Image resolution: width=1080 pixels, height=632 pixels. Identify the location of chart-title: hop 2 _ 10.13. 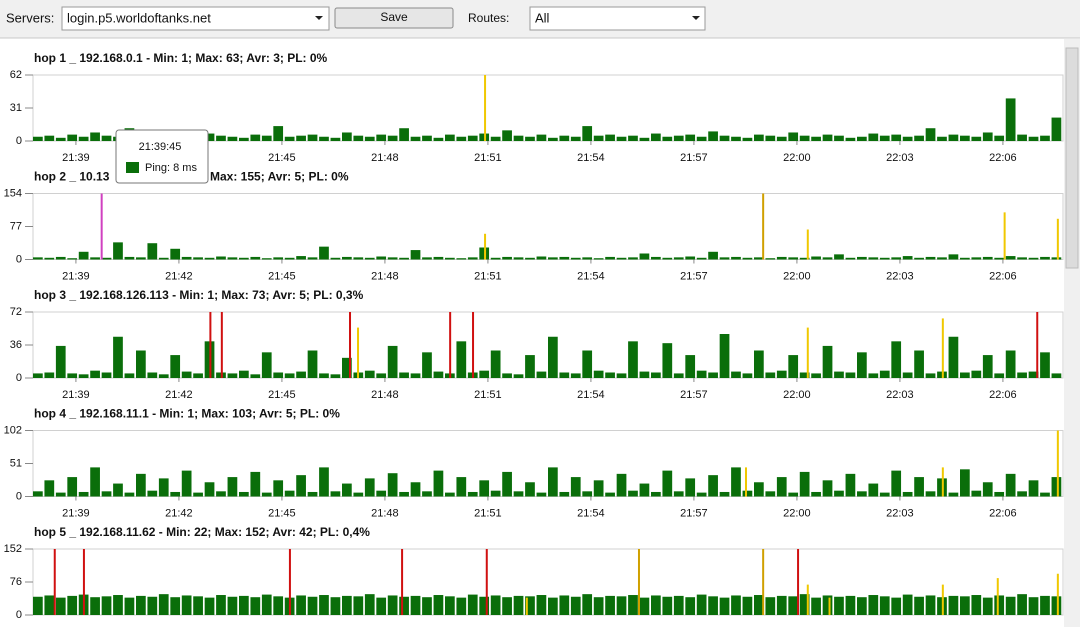
(72, 177).